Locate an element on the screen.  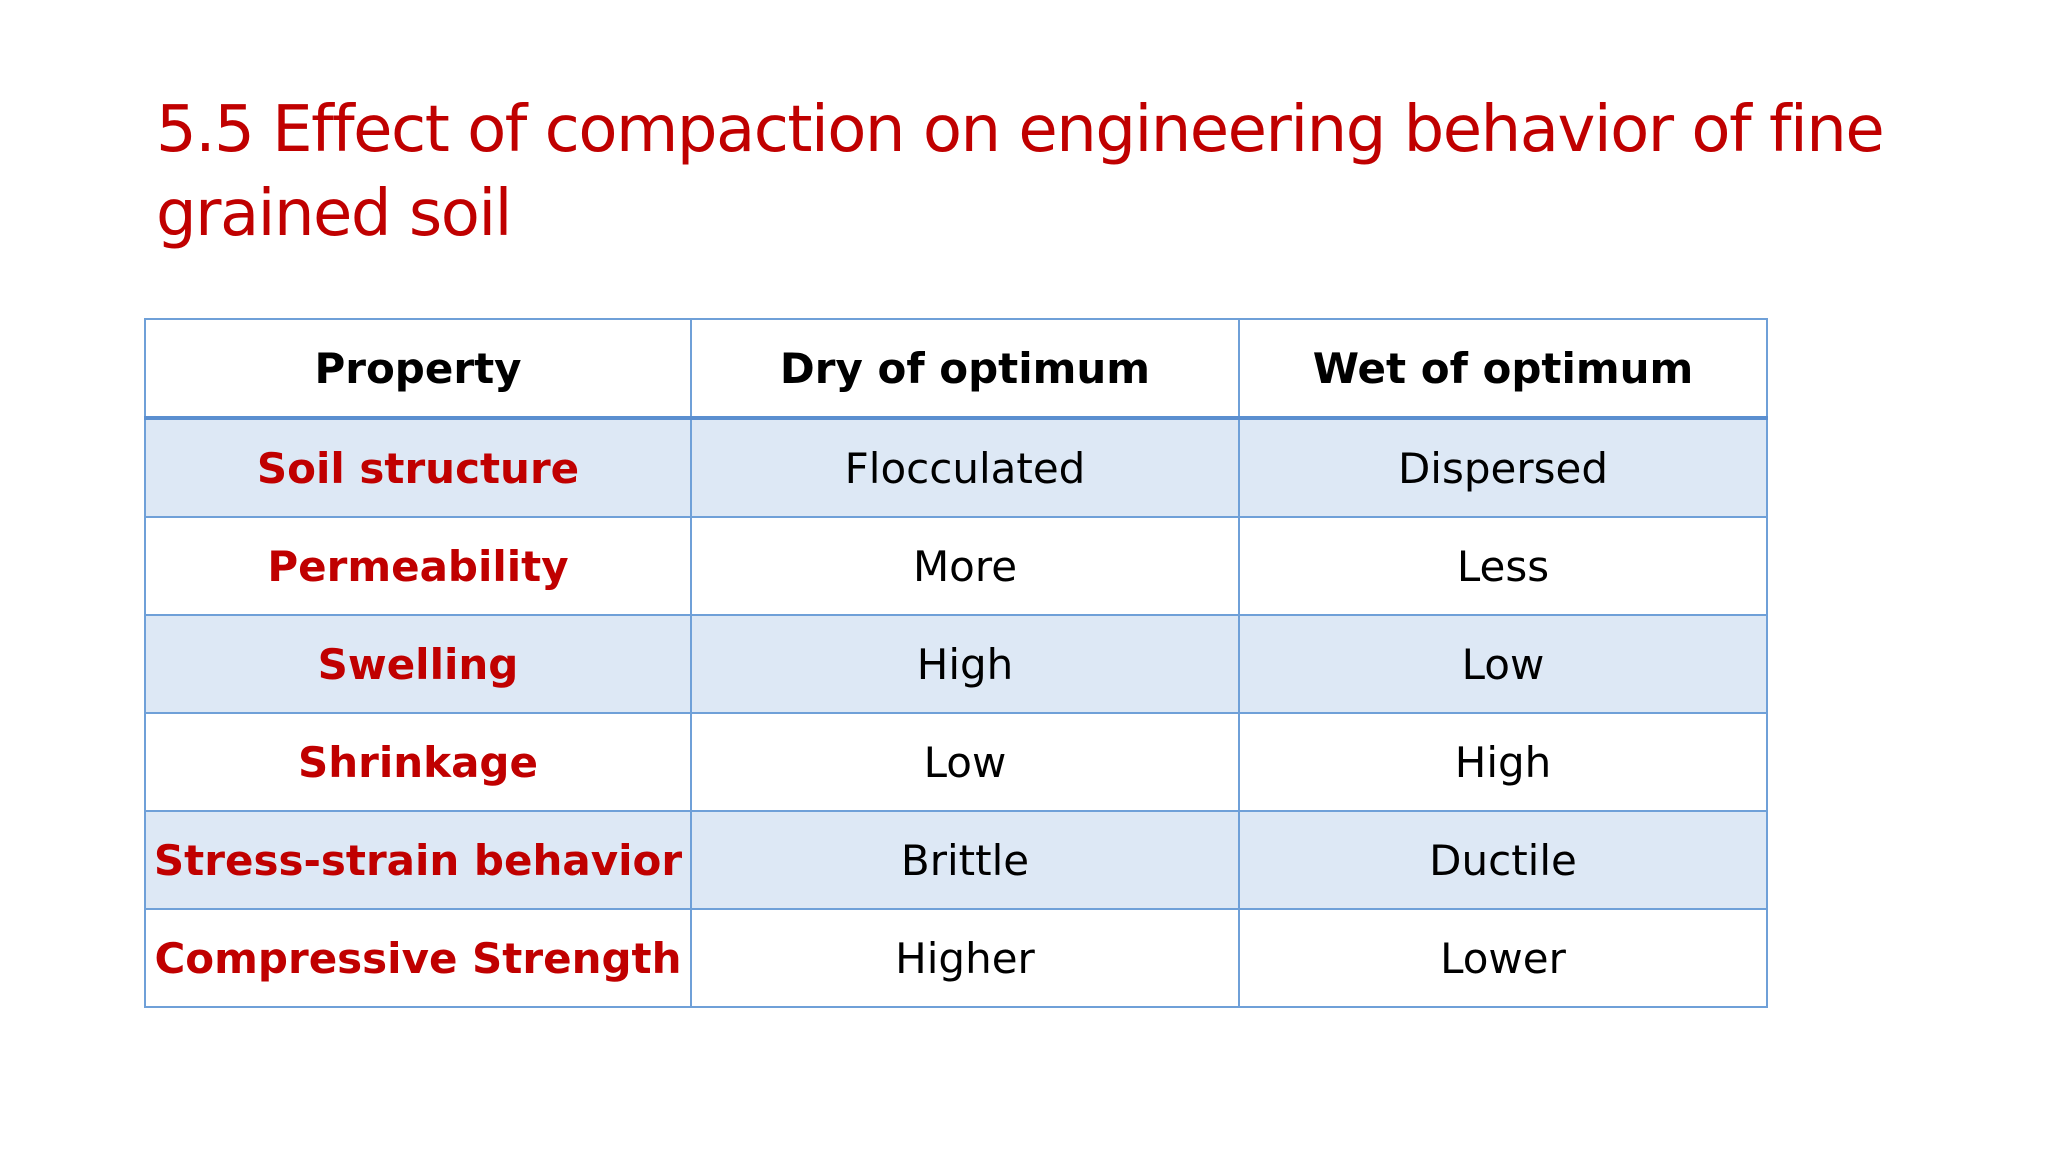
table-row: Shrinkage Low High is located at coordinates (956, 762).